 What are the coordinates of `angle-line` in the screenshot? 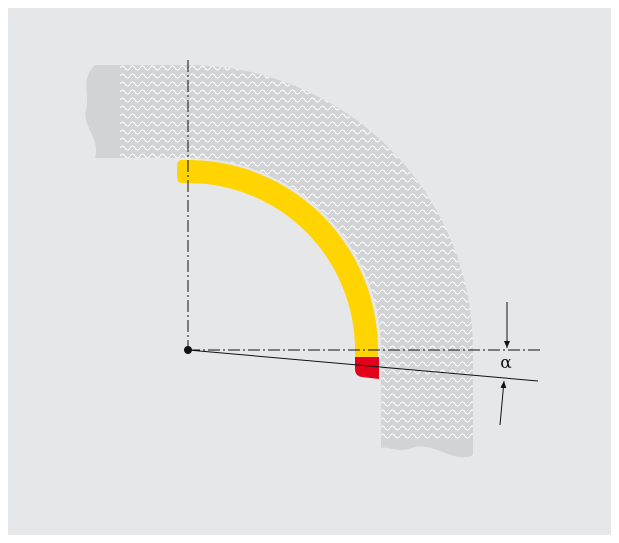 It's located at (363, 365).